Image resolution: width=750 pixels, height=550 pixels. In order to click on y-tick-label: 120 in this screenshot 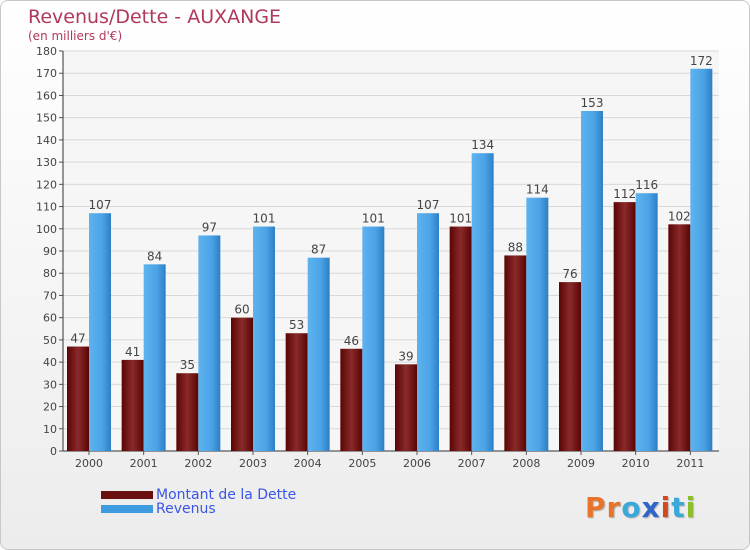, I will do `click(46, 184)`.